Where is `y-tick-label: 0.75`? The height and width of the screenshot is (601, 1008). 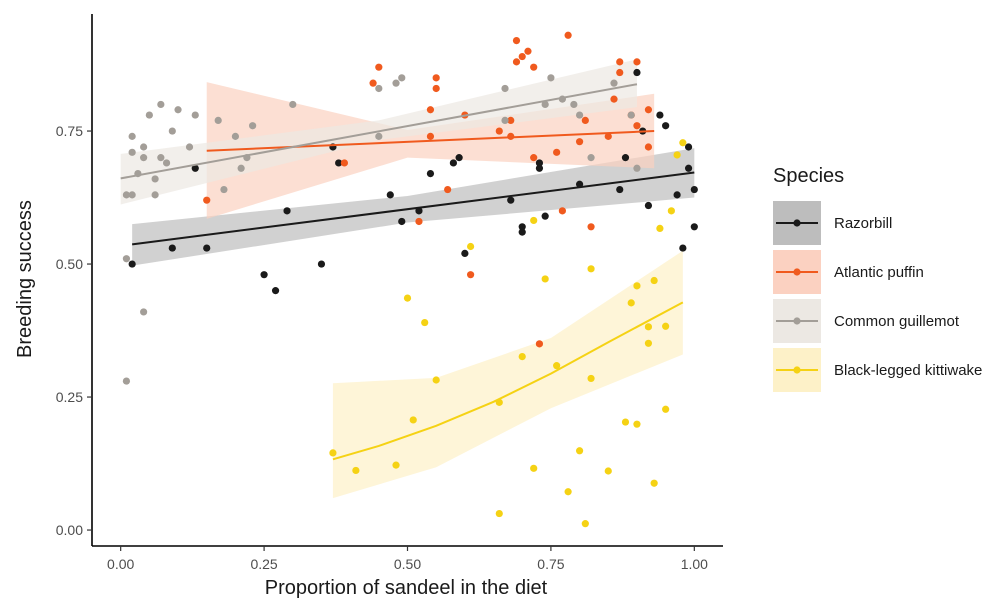 y-tick-label: 0.75 is located at coordinates (69, 131).